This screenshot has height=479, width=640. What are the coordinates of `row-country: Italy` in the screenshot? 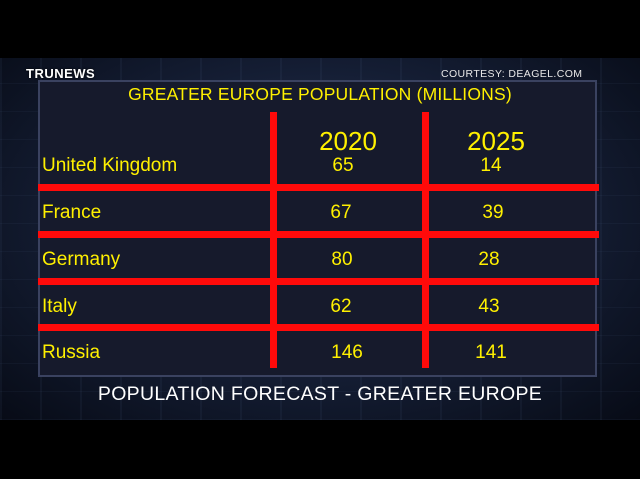 It's located at (59, 306).